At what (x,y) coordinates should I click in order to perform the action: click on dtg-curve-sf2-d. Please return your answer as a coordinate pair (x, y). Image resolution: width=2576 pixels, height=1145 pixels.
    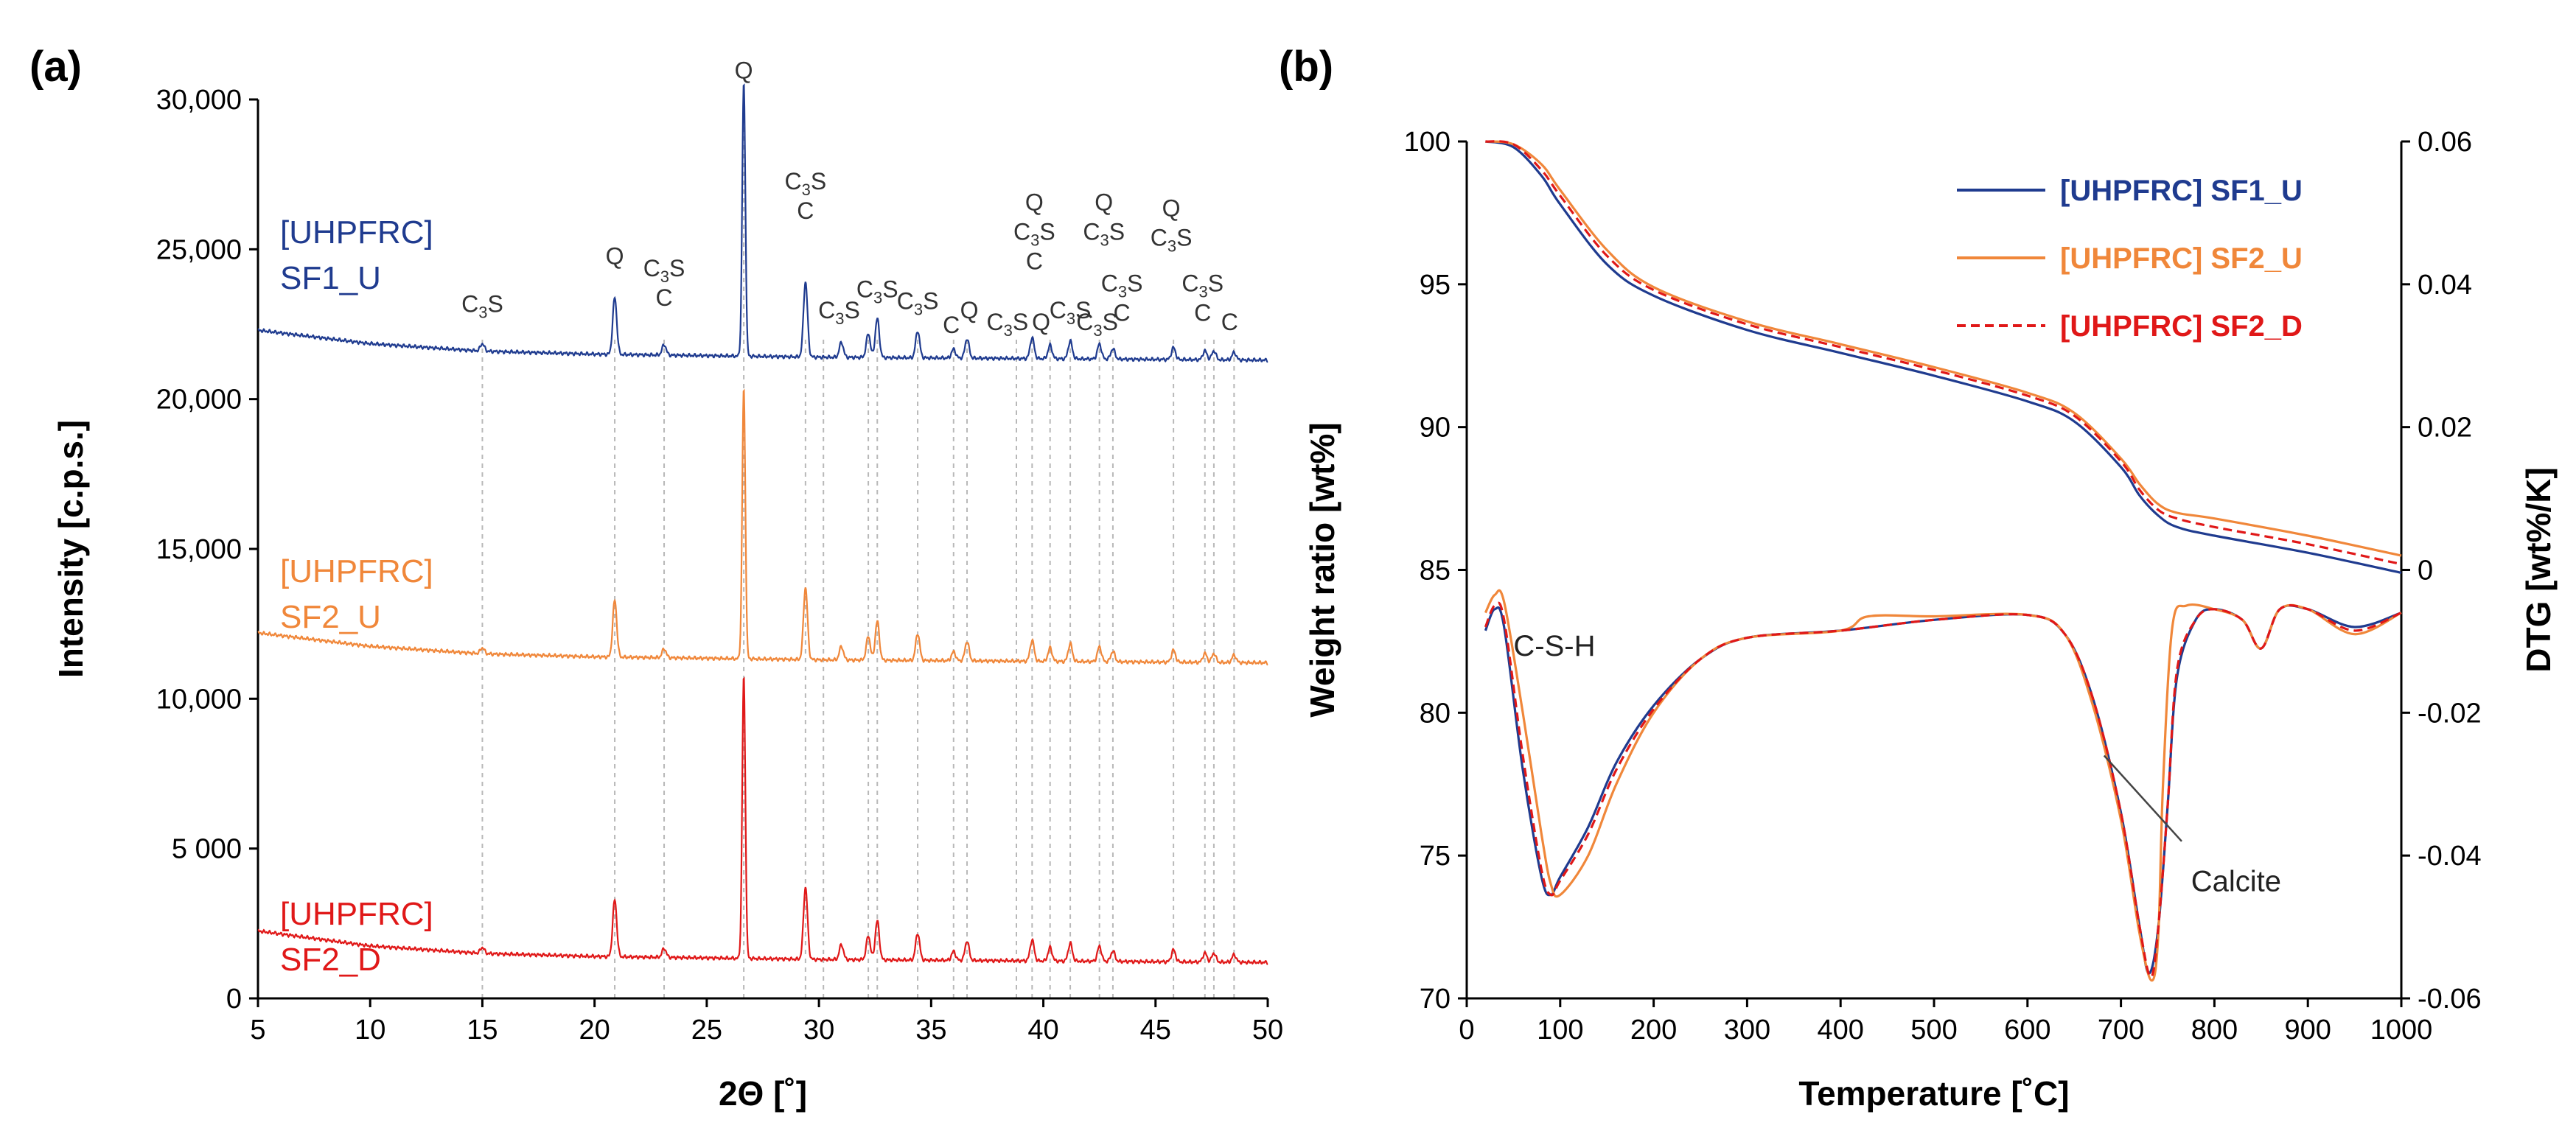
    Looking at the image, I should click on (1943, 789).